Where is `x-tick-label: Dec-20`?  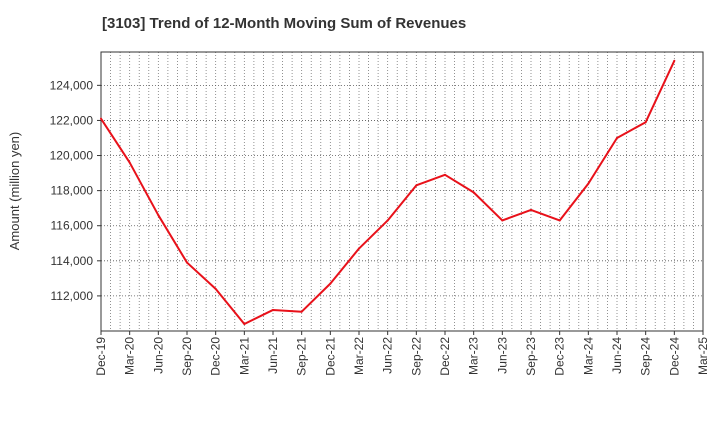 x-tick-label: Dec-20 is located at coordinates (216, 356).